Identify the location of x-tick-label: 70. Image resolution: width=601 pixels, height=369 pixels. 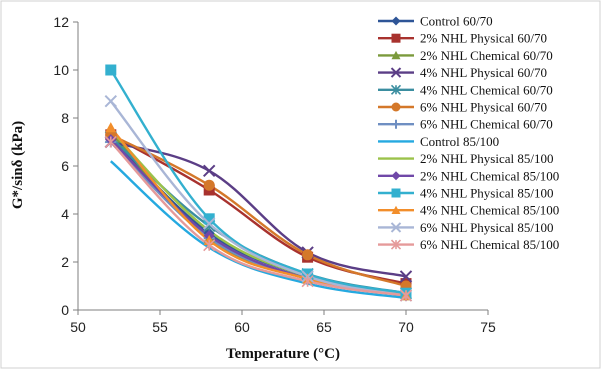
(406, 327).